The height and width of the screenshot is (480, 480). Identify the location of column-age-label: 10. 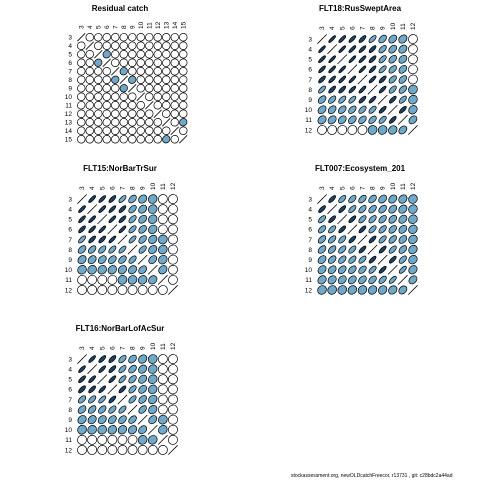
(153, 186).